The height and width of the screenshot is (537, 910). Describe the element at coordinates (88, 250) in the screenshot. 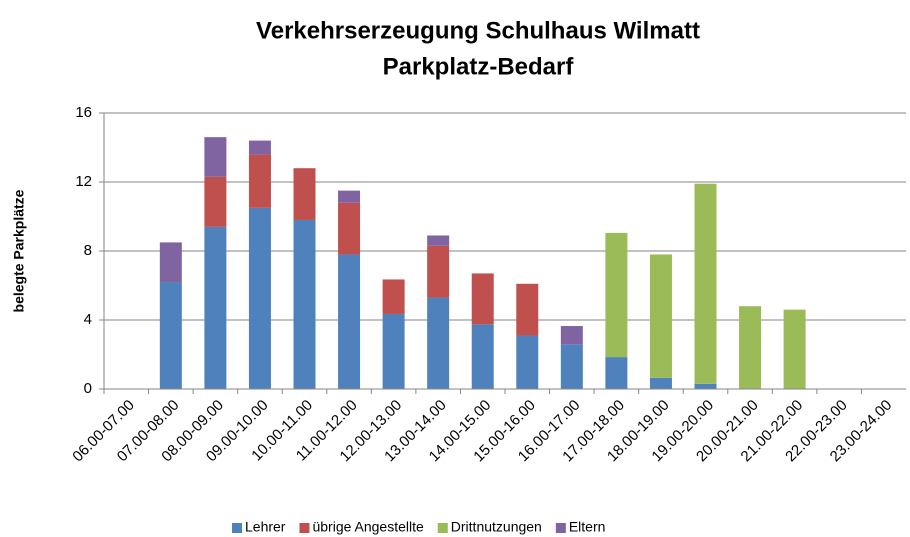

I see `y-tick-label: 8` at that location.